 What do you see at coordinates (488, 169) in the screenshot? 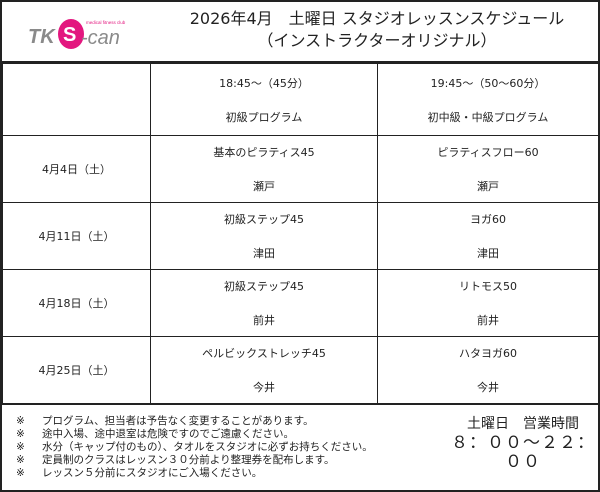
I see `lesson-cell: ピラティスフロー60 瀬戸` at bounding box center [488, 169].